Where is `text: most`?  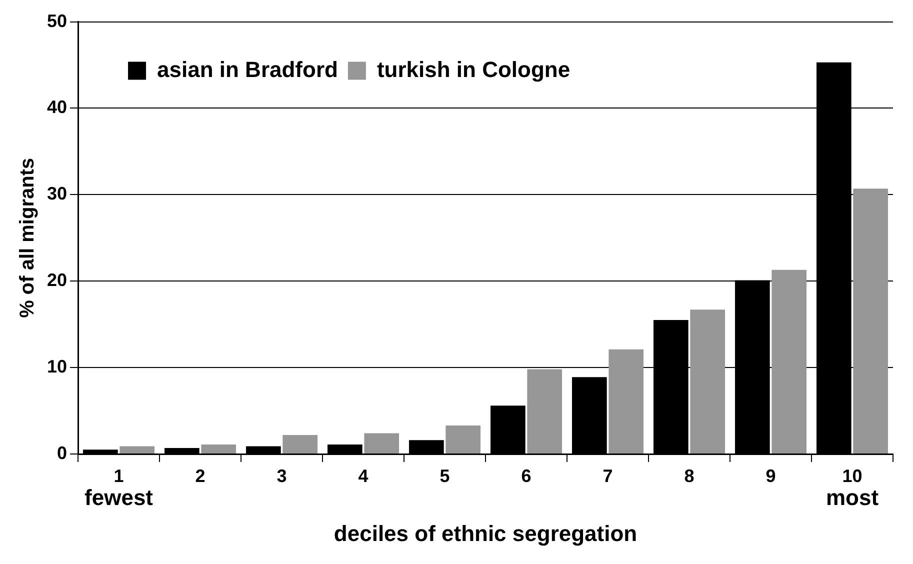
text: most is located at coordinates (853, 497).